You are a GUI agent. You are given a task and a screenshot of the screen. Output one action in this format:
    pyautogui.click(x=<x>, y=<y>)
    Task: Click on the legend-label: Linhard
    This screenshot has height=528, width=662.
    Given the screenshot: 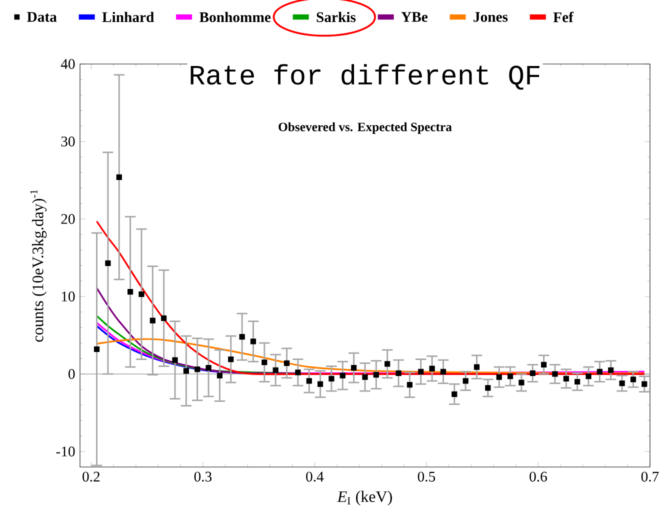 What is the action you would take?
    pyautogui.click(x=128, y=17)
    